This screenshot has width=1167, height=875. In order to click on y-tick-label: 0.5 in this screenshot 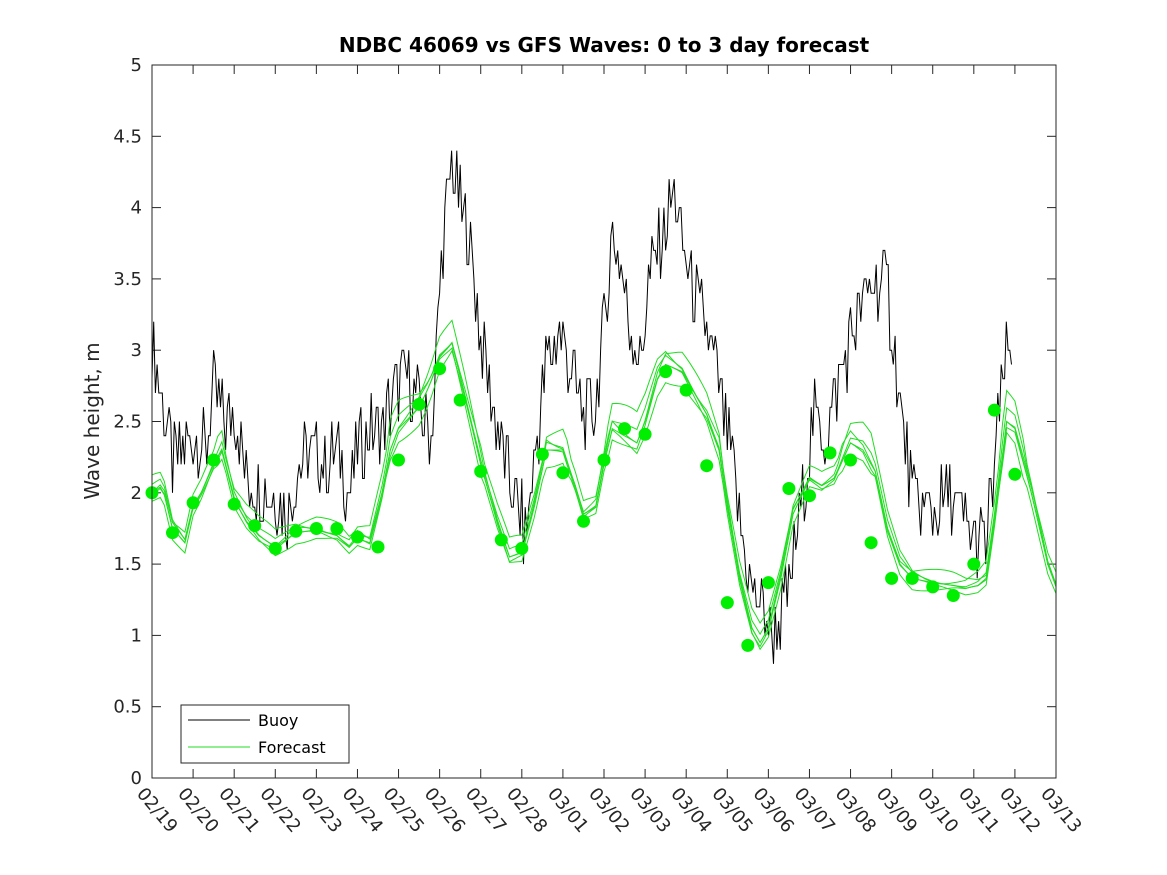, I will do `click(127, 707)`.